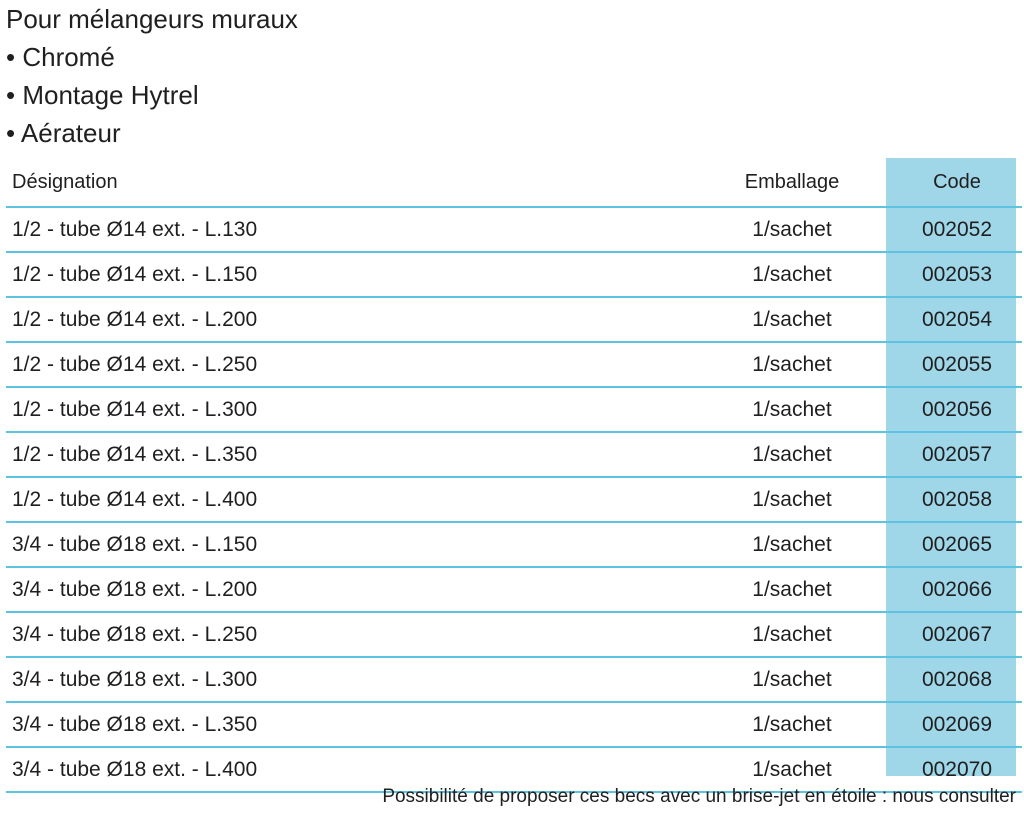 This screenshot has height=818, width=1024. Describe the element at coordinates (957, 320) in the screenshot. I see `cell-code: 002054` at that location.